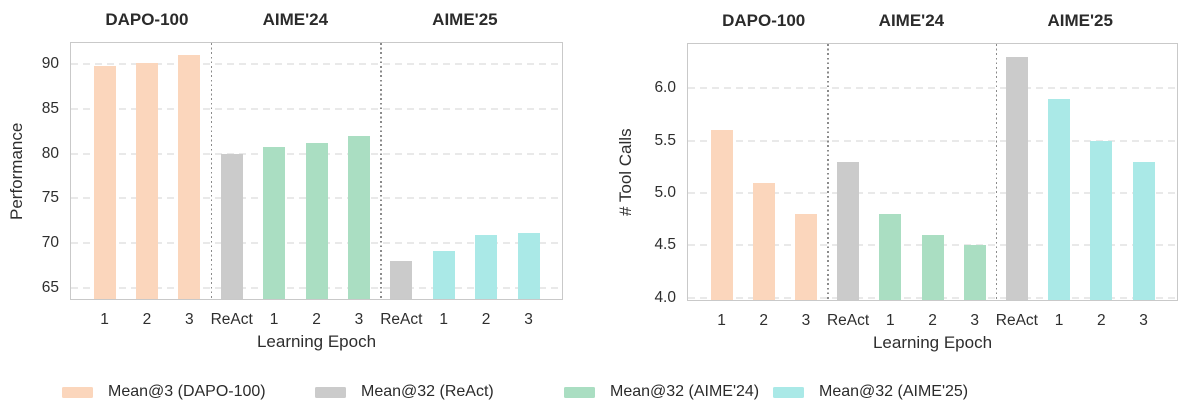 Image resolution: width=1179 pixels, height=405 pixels. I want to click on legend-item-aime24: Mean@32 (AIME'24), so click(661, 392).